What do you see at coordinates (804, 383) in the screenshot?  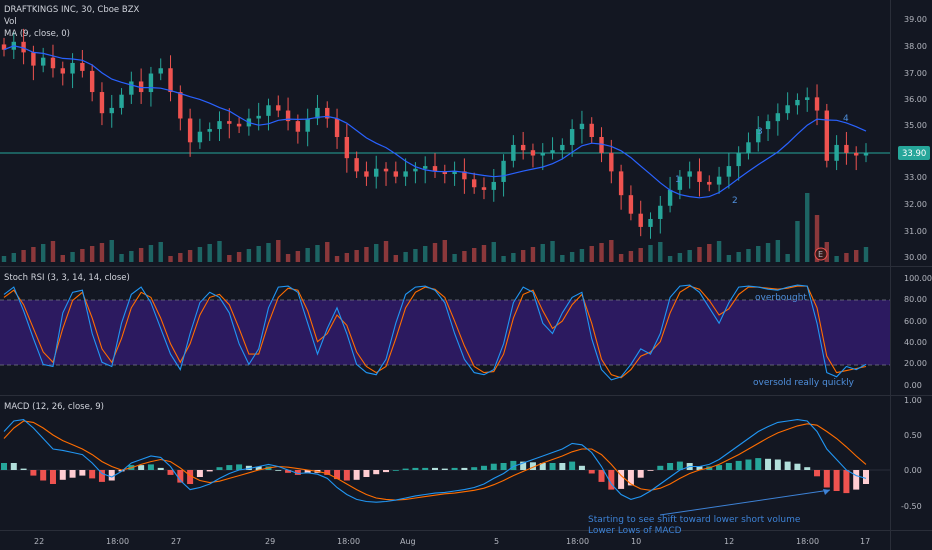 I see `note-oversold: oversold really quickly` at bounding box center [804, 383].